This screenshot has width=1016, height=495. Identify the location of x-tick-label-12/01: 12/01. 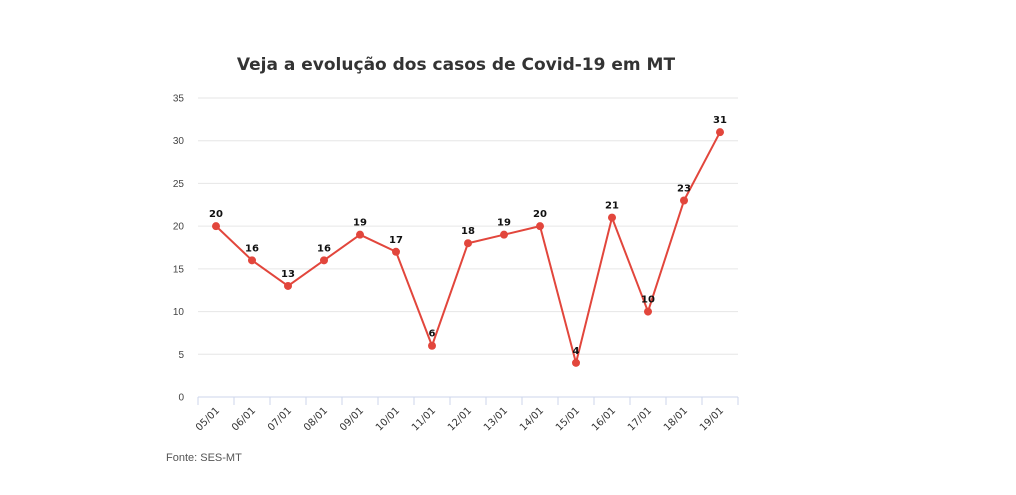
(460, 419).